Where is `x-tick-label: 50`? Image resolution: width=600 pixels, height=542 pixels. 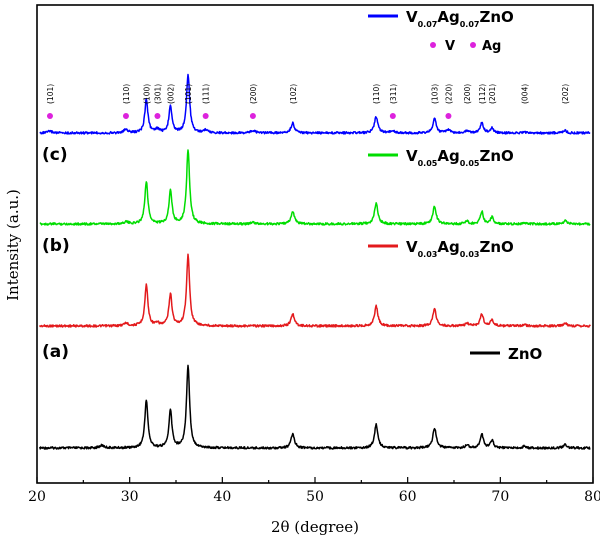 x-tick-label: 50 is located at coordinates (315, 497).